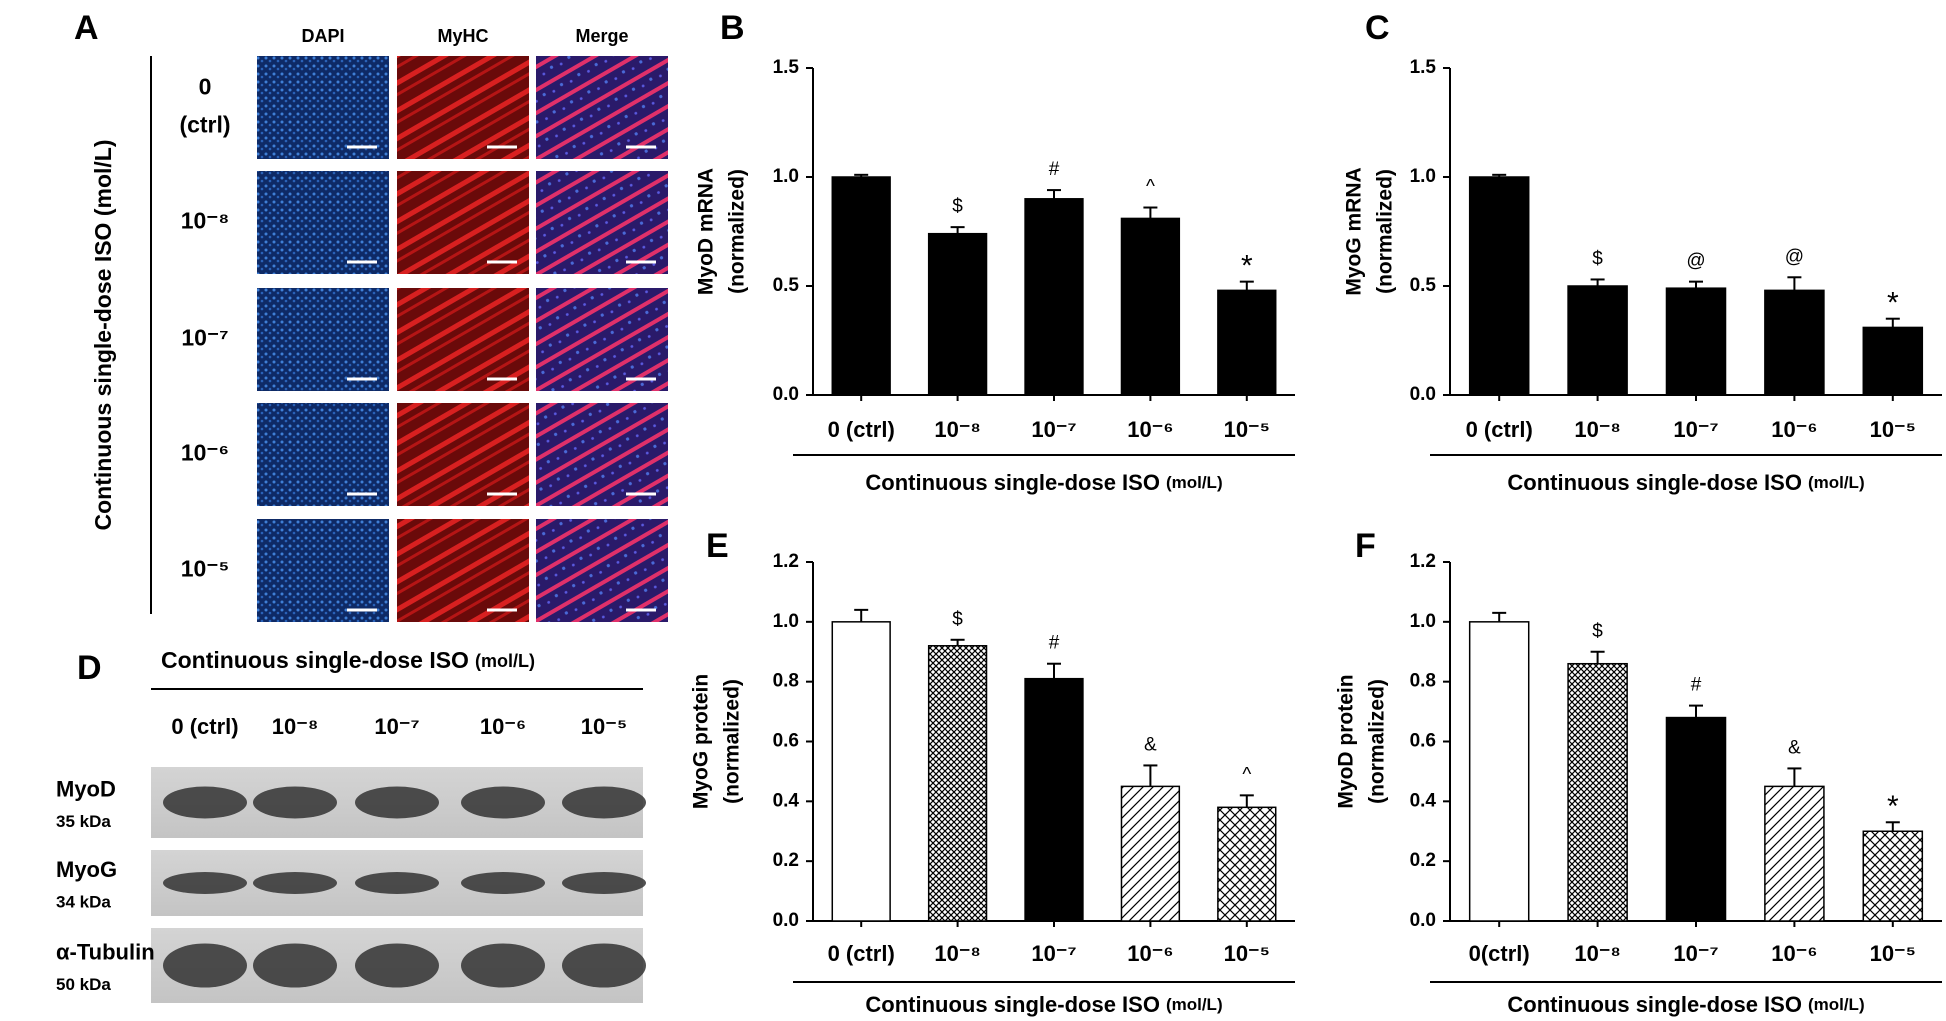 This screenshot has width=1946, height=1021. What do you see at coordinates (1346, 741) in the screenshot?
I see `y-axis-label: MyoD protein` at bounding box center [1346, 741].